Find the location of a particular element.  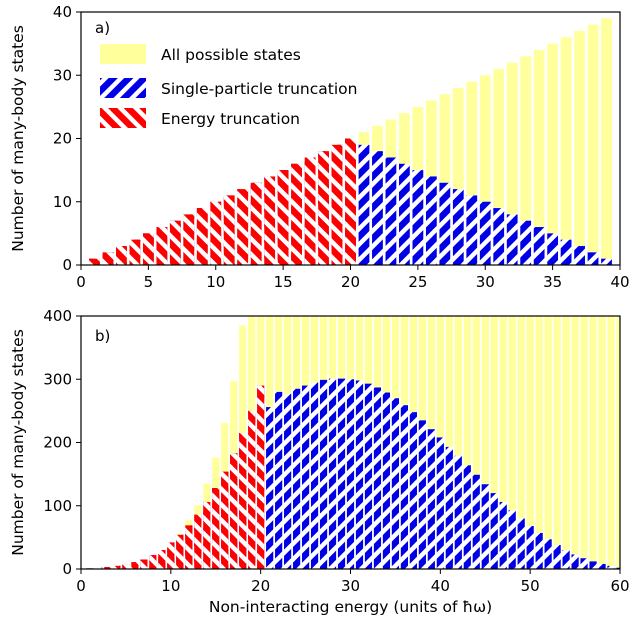

y-tick-label-a: 40 is located at coordinates (62, 12).